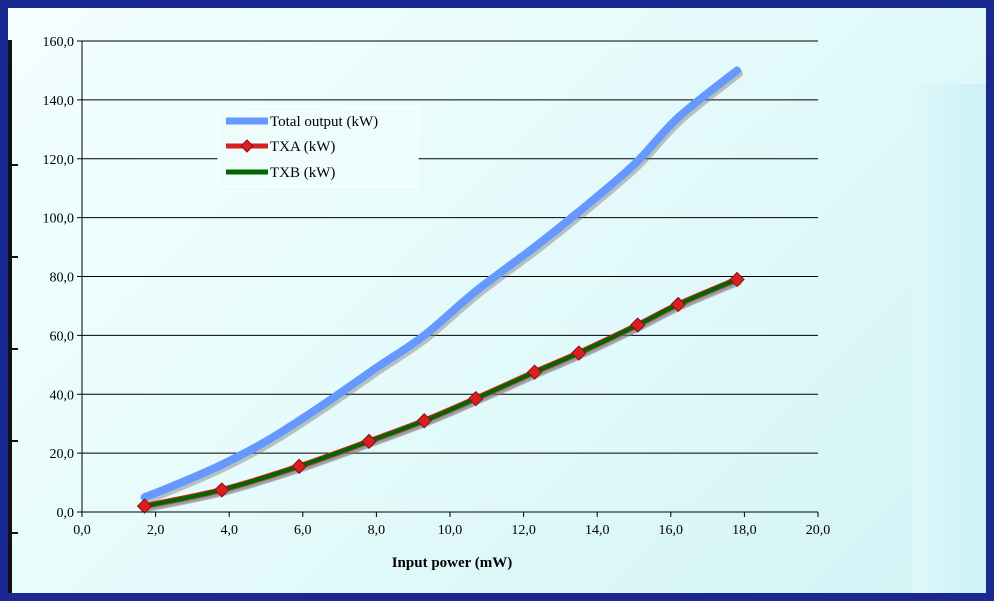 This screenshot has height=601, width=994. I want to click on y-tick-label: 100,0, so click(59, 219).